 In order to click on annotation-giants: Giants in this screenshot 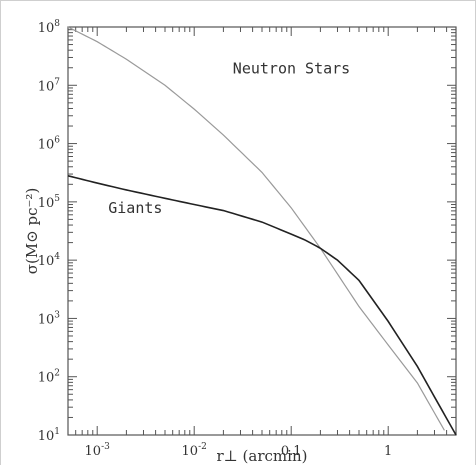, I will do `click(135, 208)`.